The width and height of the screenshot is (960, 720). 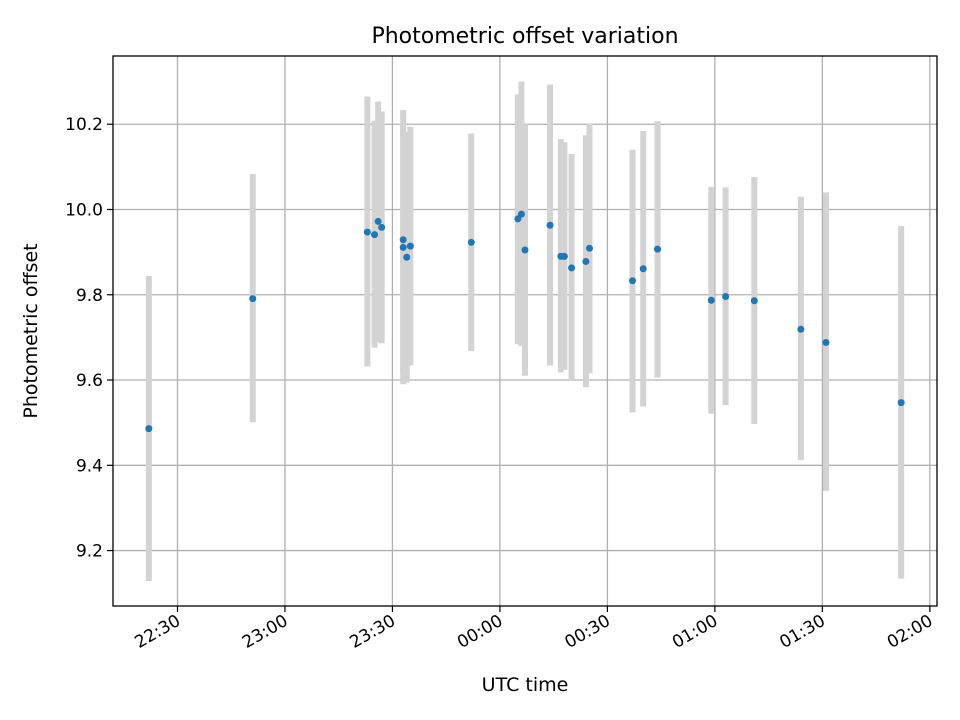 What do you see at coordinates (89, 338) in the screenshot?
I see `y-axis-ticks: 9.2 9.4 9.6 9.8 10.0 10.2` at bounding box center [89, 338].